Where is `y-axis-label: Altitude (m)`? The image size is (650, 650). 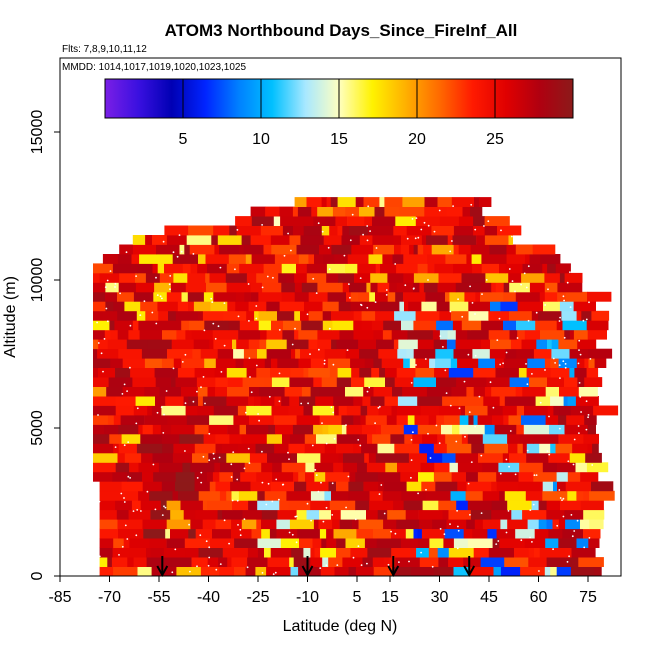
y-axis-label: Altitude (m) is located at coordinates (10, 317).